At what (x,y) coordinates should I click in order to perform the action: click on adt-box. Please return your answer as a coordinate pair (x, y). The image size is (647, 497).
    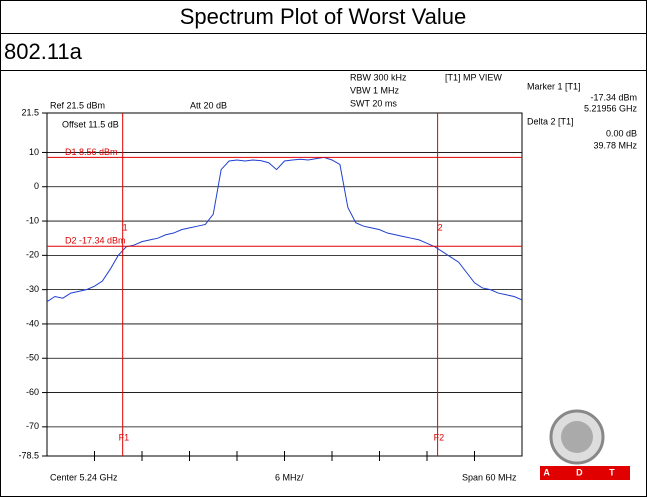
    Looking at the image, I should click on (585, 473).